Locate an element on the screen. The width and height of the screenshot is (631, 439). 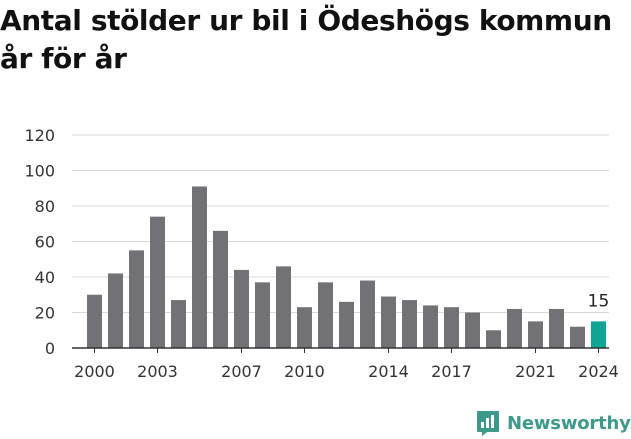
x-tick-label: 2017 is located at coordinates (451, 371).